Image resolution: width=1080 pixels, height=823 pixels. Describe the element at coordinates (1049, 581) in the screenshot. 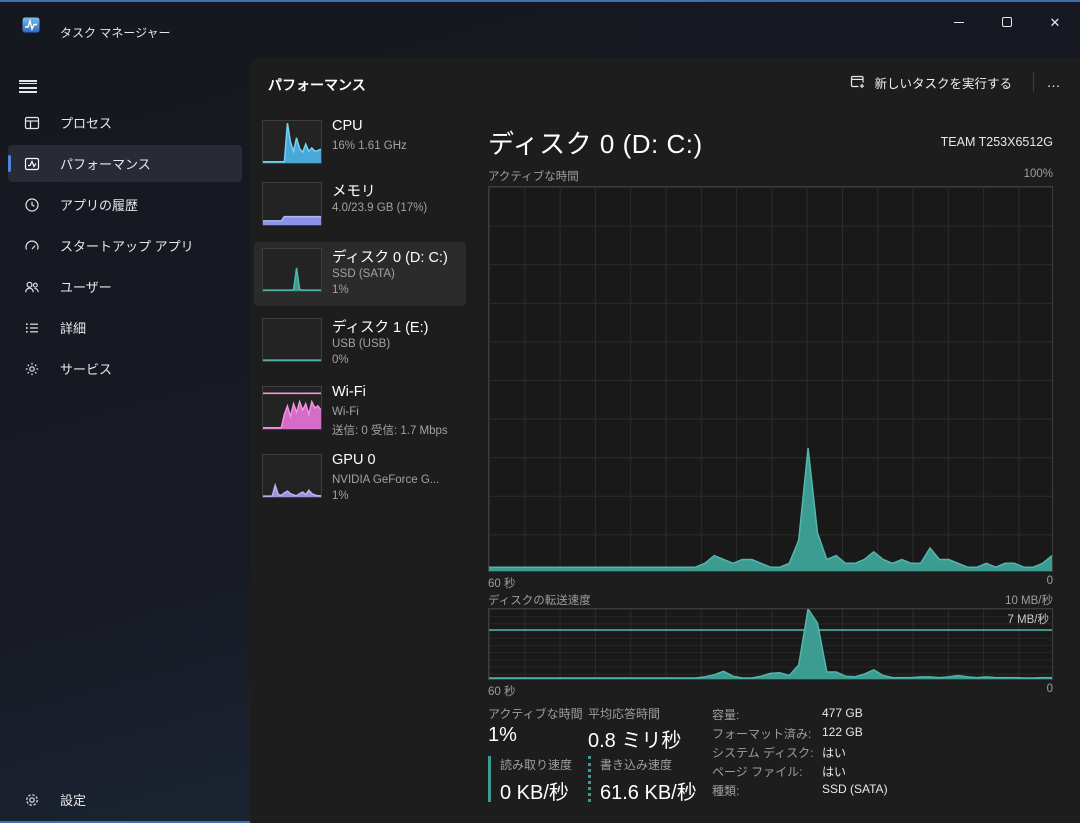

I see `chart1-x-right: 0` at that location.